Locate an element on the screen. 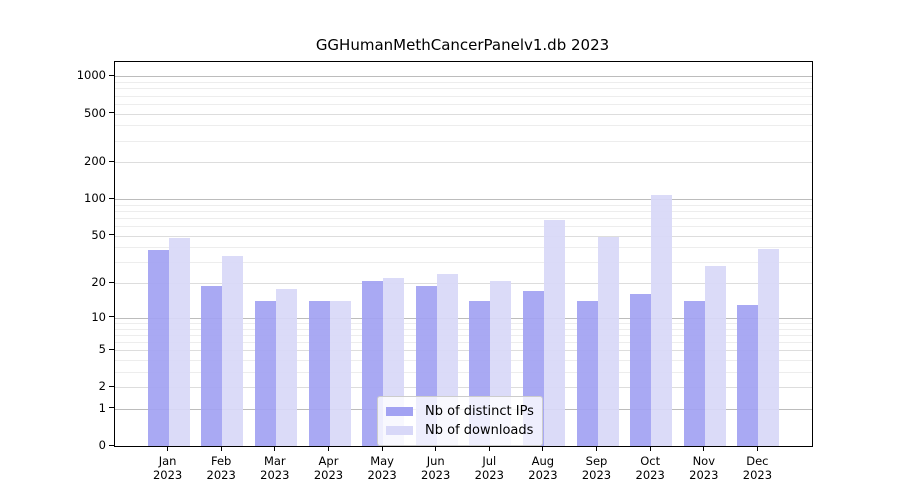 This screenshot has height=500, width=900. xtick-mark-sep is located at coordinates (596, 448).